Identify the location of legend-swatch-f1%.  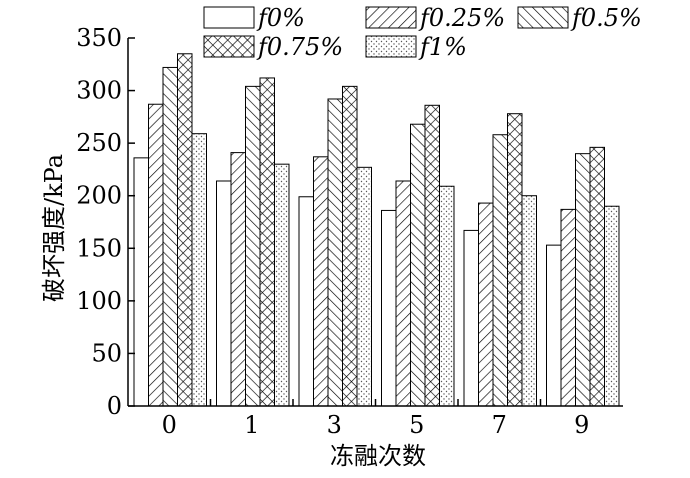
(391, 46).